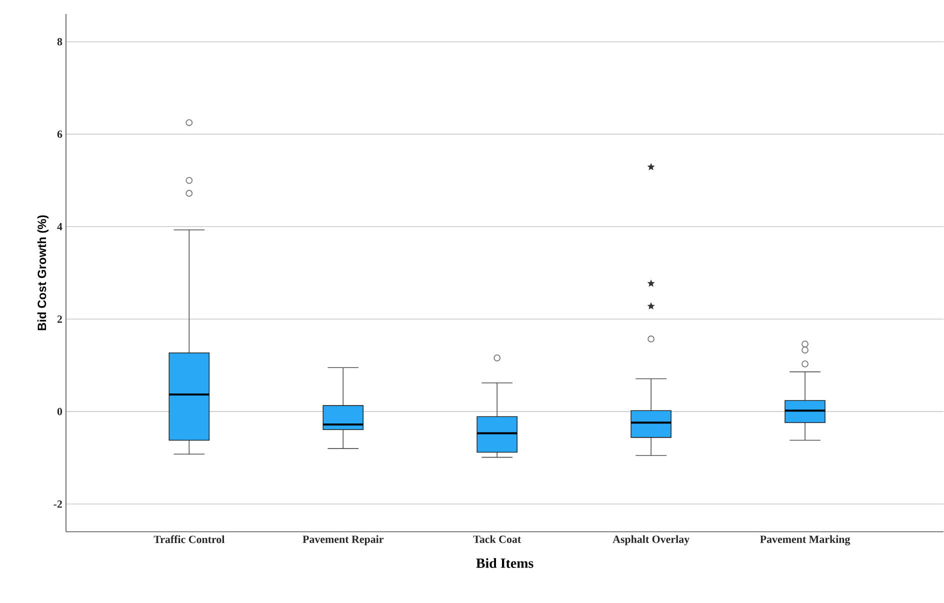 The height and width of the screenshot is (603, 944). Describe the element at coordinates (497, 539) in the screenshot. I see `x-tick-label: Tack Coat` at that location.